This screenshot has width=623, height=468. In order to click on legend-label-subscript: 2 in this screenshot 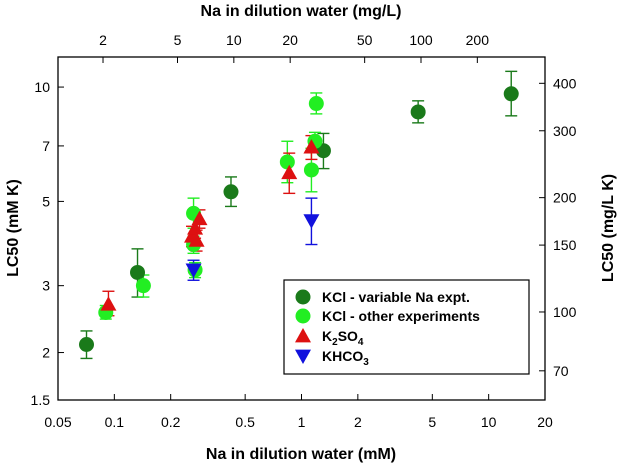, I will do `click(335, 342)`.